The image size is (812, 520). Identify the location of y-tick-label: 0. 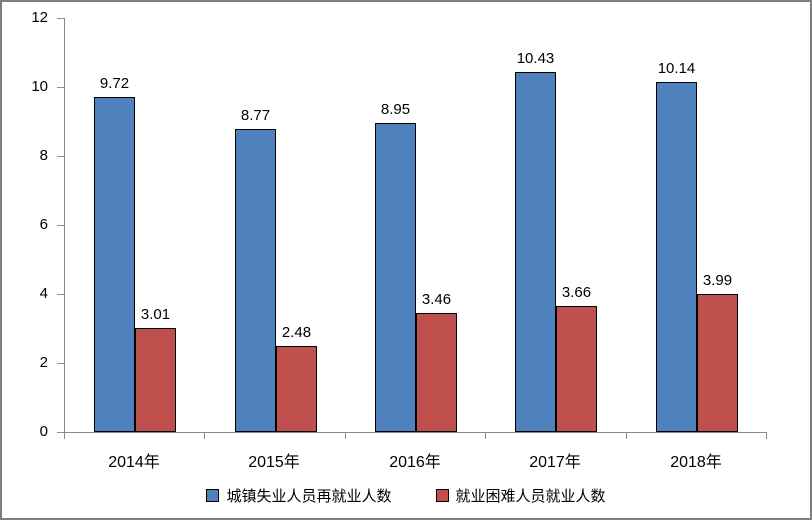
(43, 431).